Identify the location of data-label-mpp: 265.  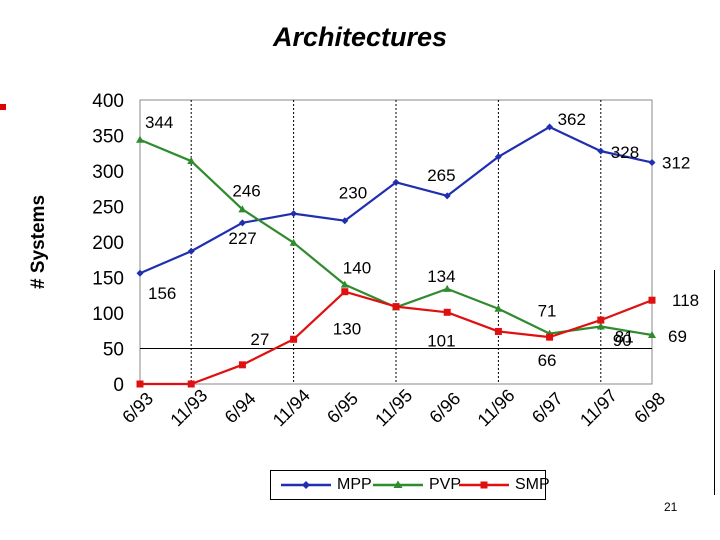
(441, 175).